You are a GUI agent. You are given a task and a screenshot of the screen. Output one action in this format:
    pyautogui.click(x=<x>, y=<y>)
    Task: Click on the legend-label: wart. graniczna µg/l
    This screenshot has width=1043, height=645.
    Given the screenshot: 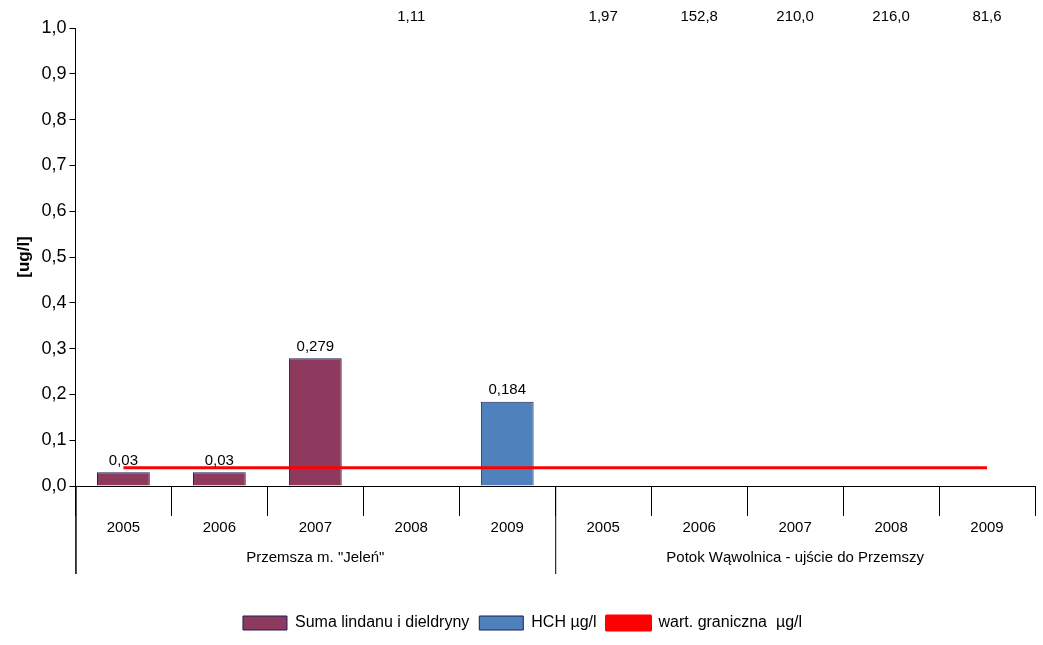 What is the action you would take?
    pyautogui.click(x=730, y=622)
    